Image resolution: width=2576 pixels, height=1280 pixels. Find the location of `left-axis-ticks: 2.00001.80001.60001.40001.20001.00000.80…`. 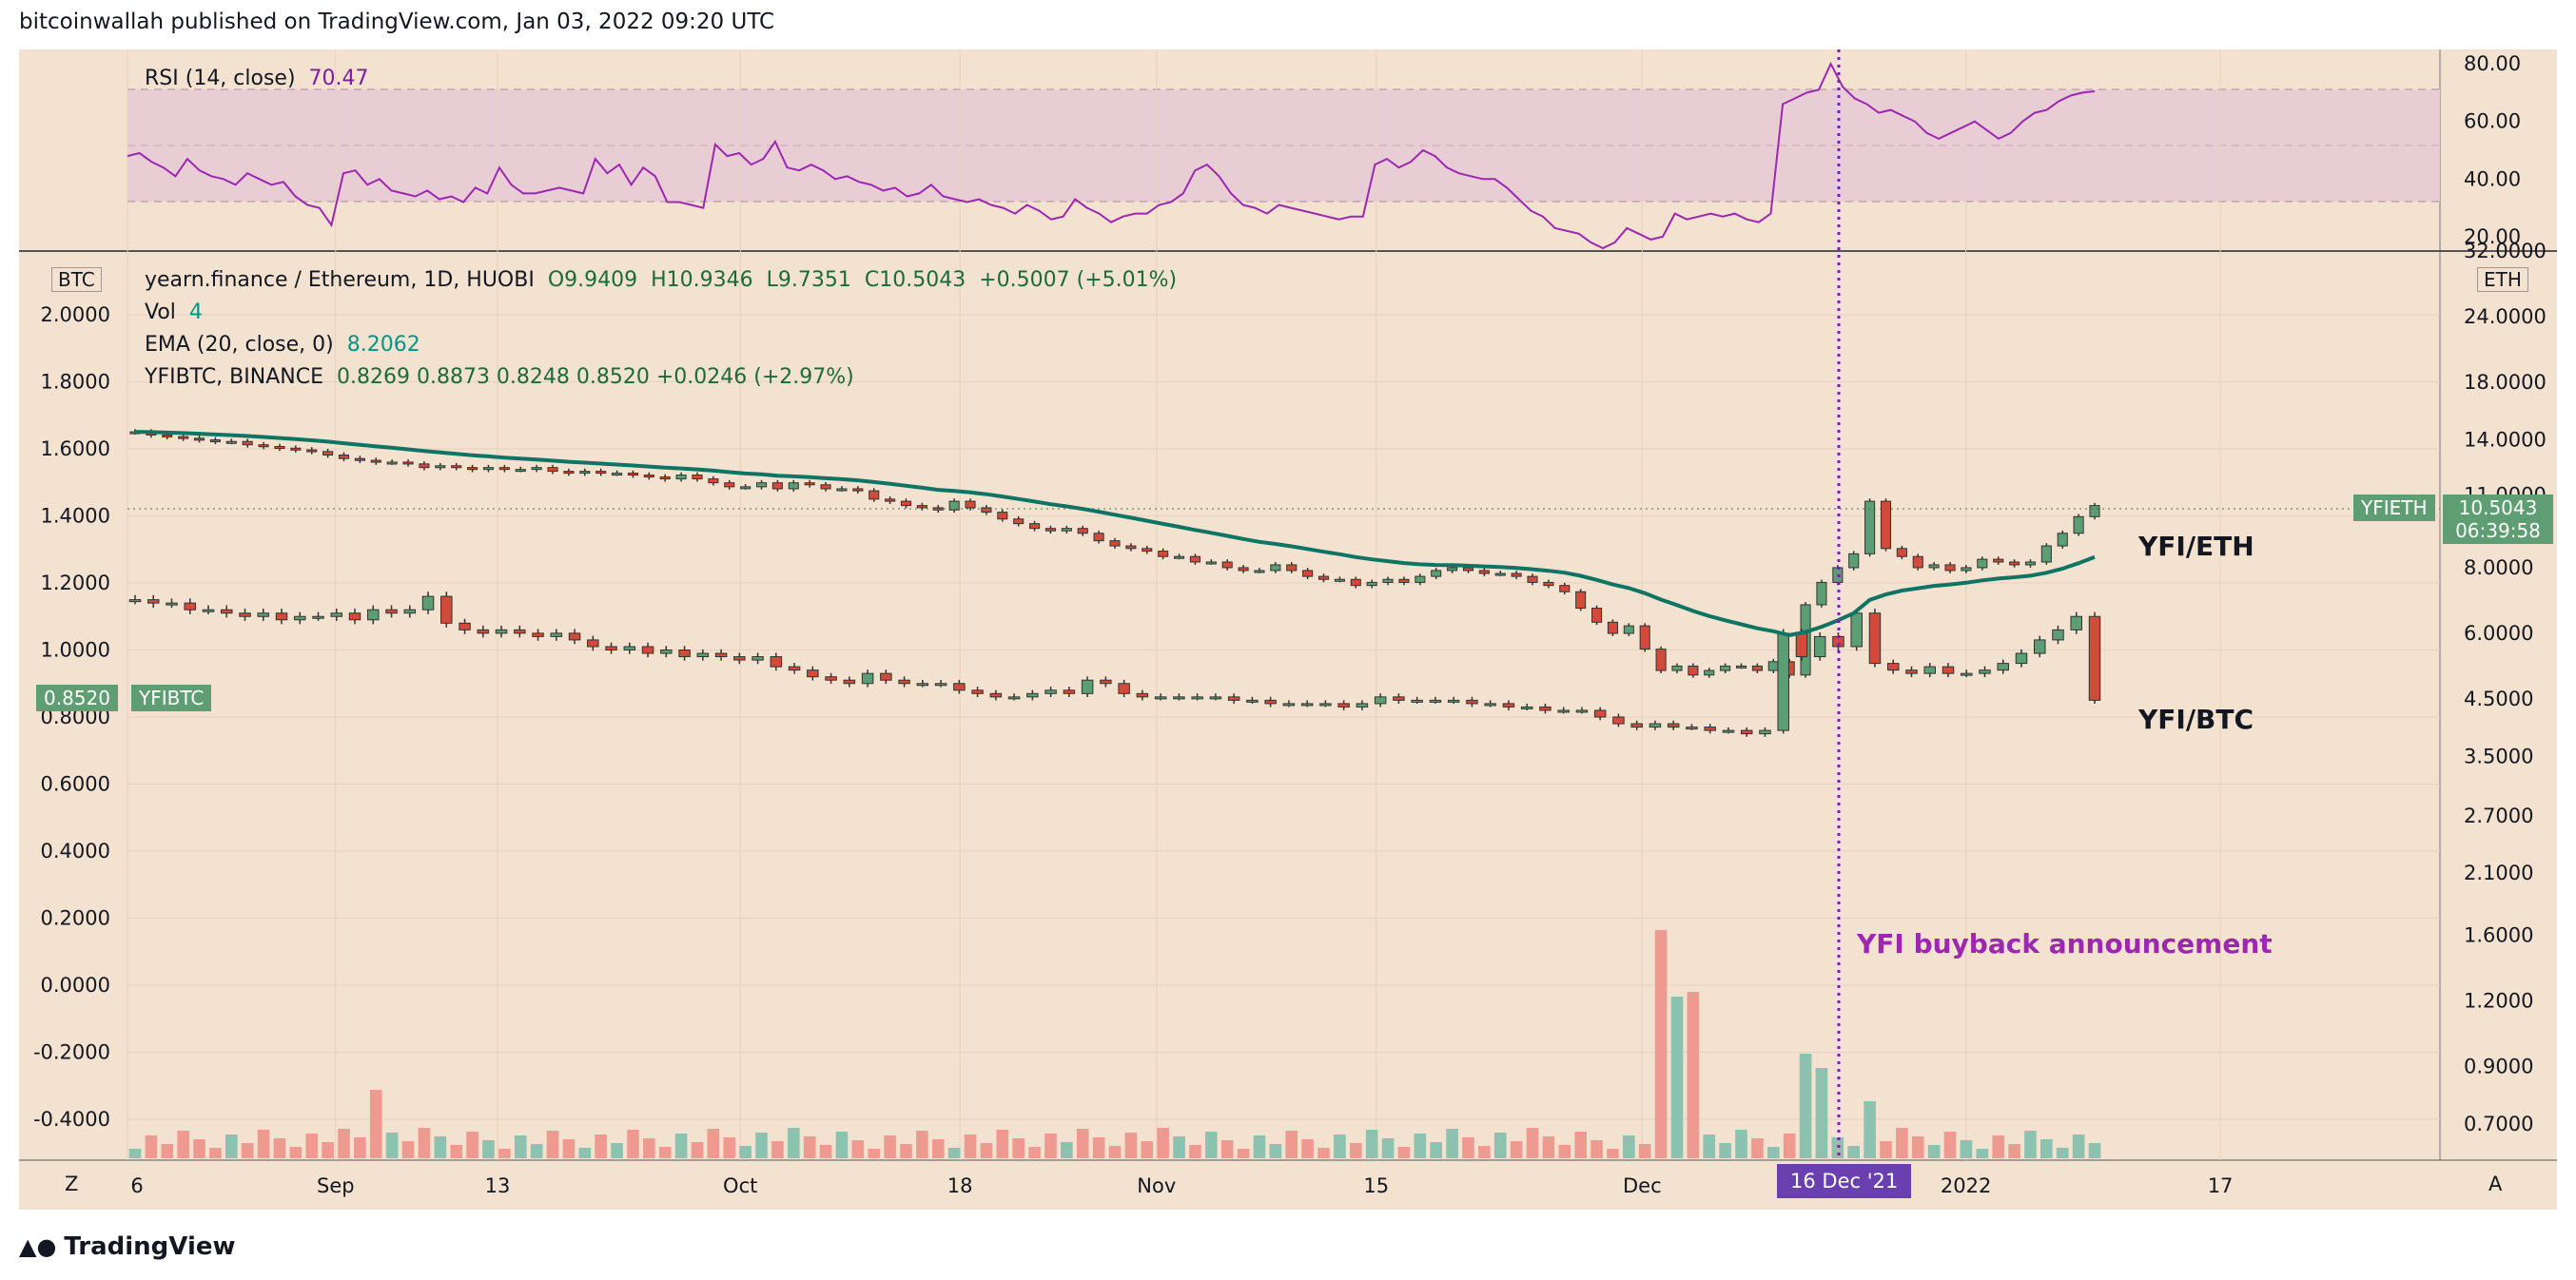

left-axis-ticks: 2.00001.80001.60001.40001.20001.00000.80… is located at coordinates (71, 717).